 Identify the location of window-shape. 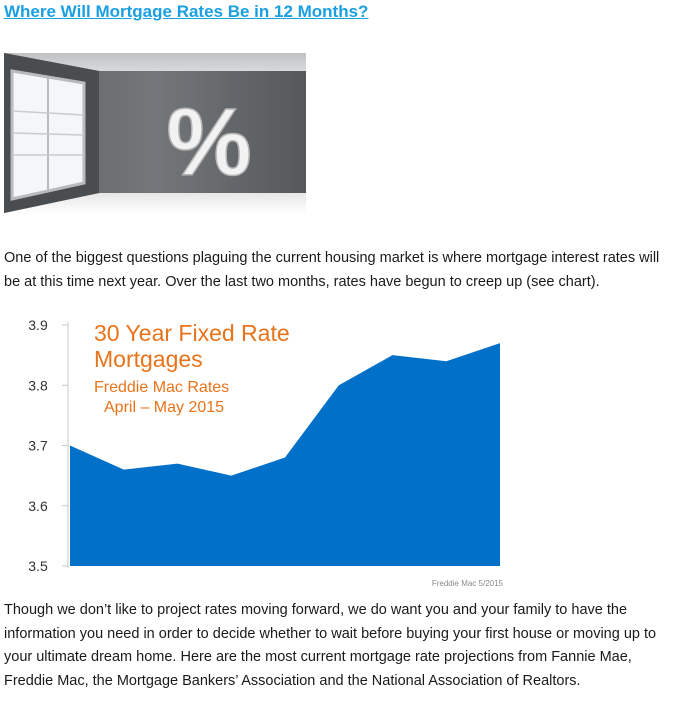
(48, 135).